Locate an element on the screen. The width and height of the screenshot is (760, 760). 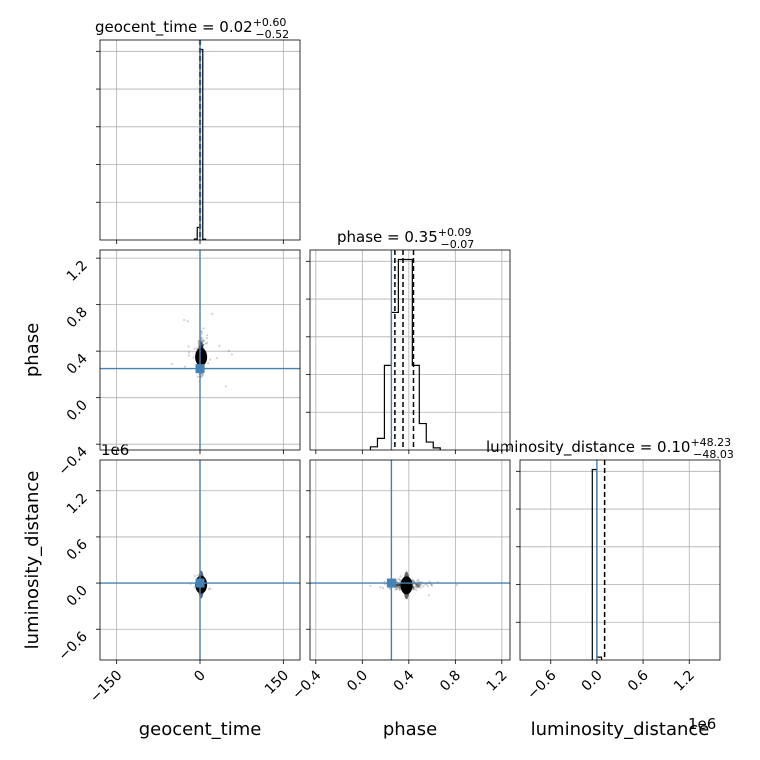
xtick-label-phase: −0.4 is located at coordinates (306, 684).